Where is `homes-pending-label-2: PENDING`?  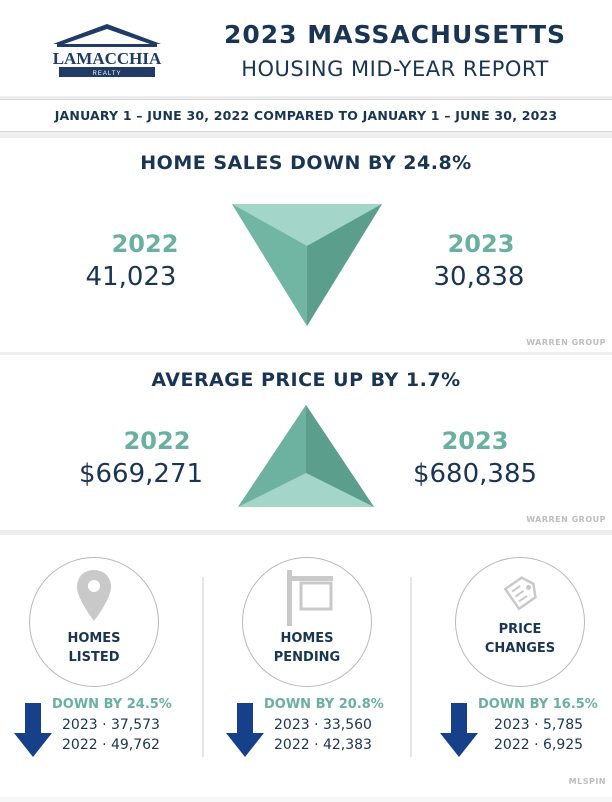 homes-pending-label-2: PENDING is located at coordinates (307, 657).